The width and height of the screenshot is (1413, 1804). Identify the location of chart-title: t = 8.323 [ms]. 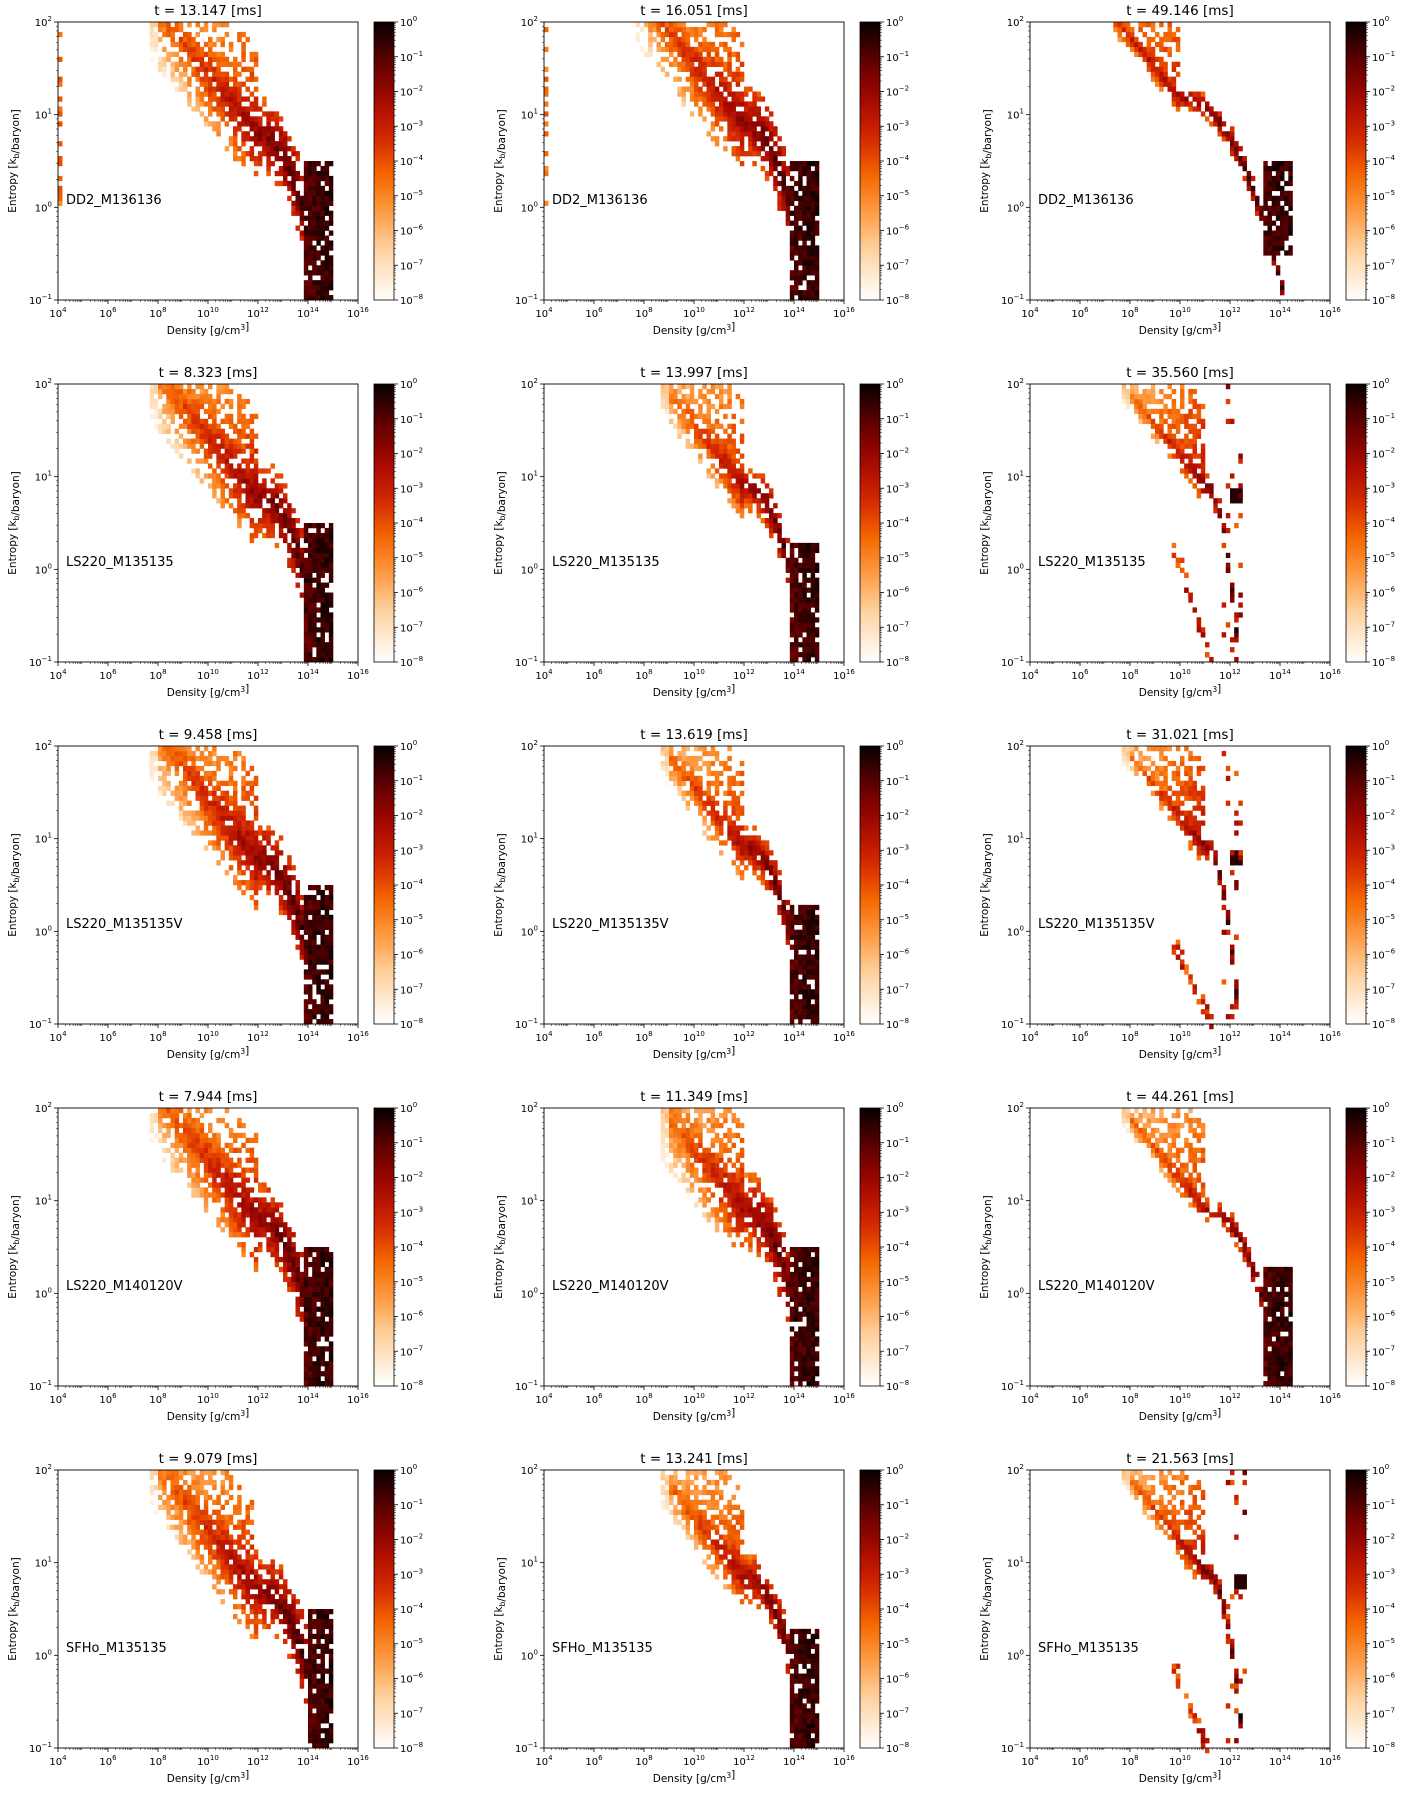
(208, 373).